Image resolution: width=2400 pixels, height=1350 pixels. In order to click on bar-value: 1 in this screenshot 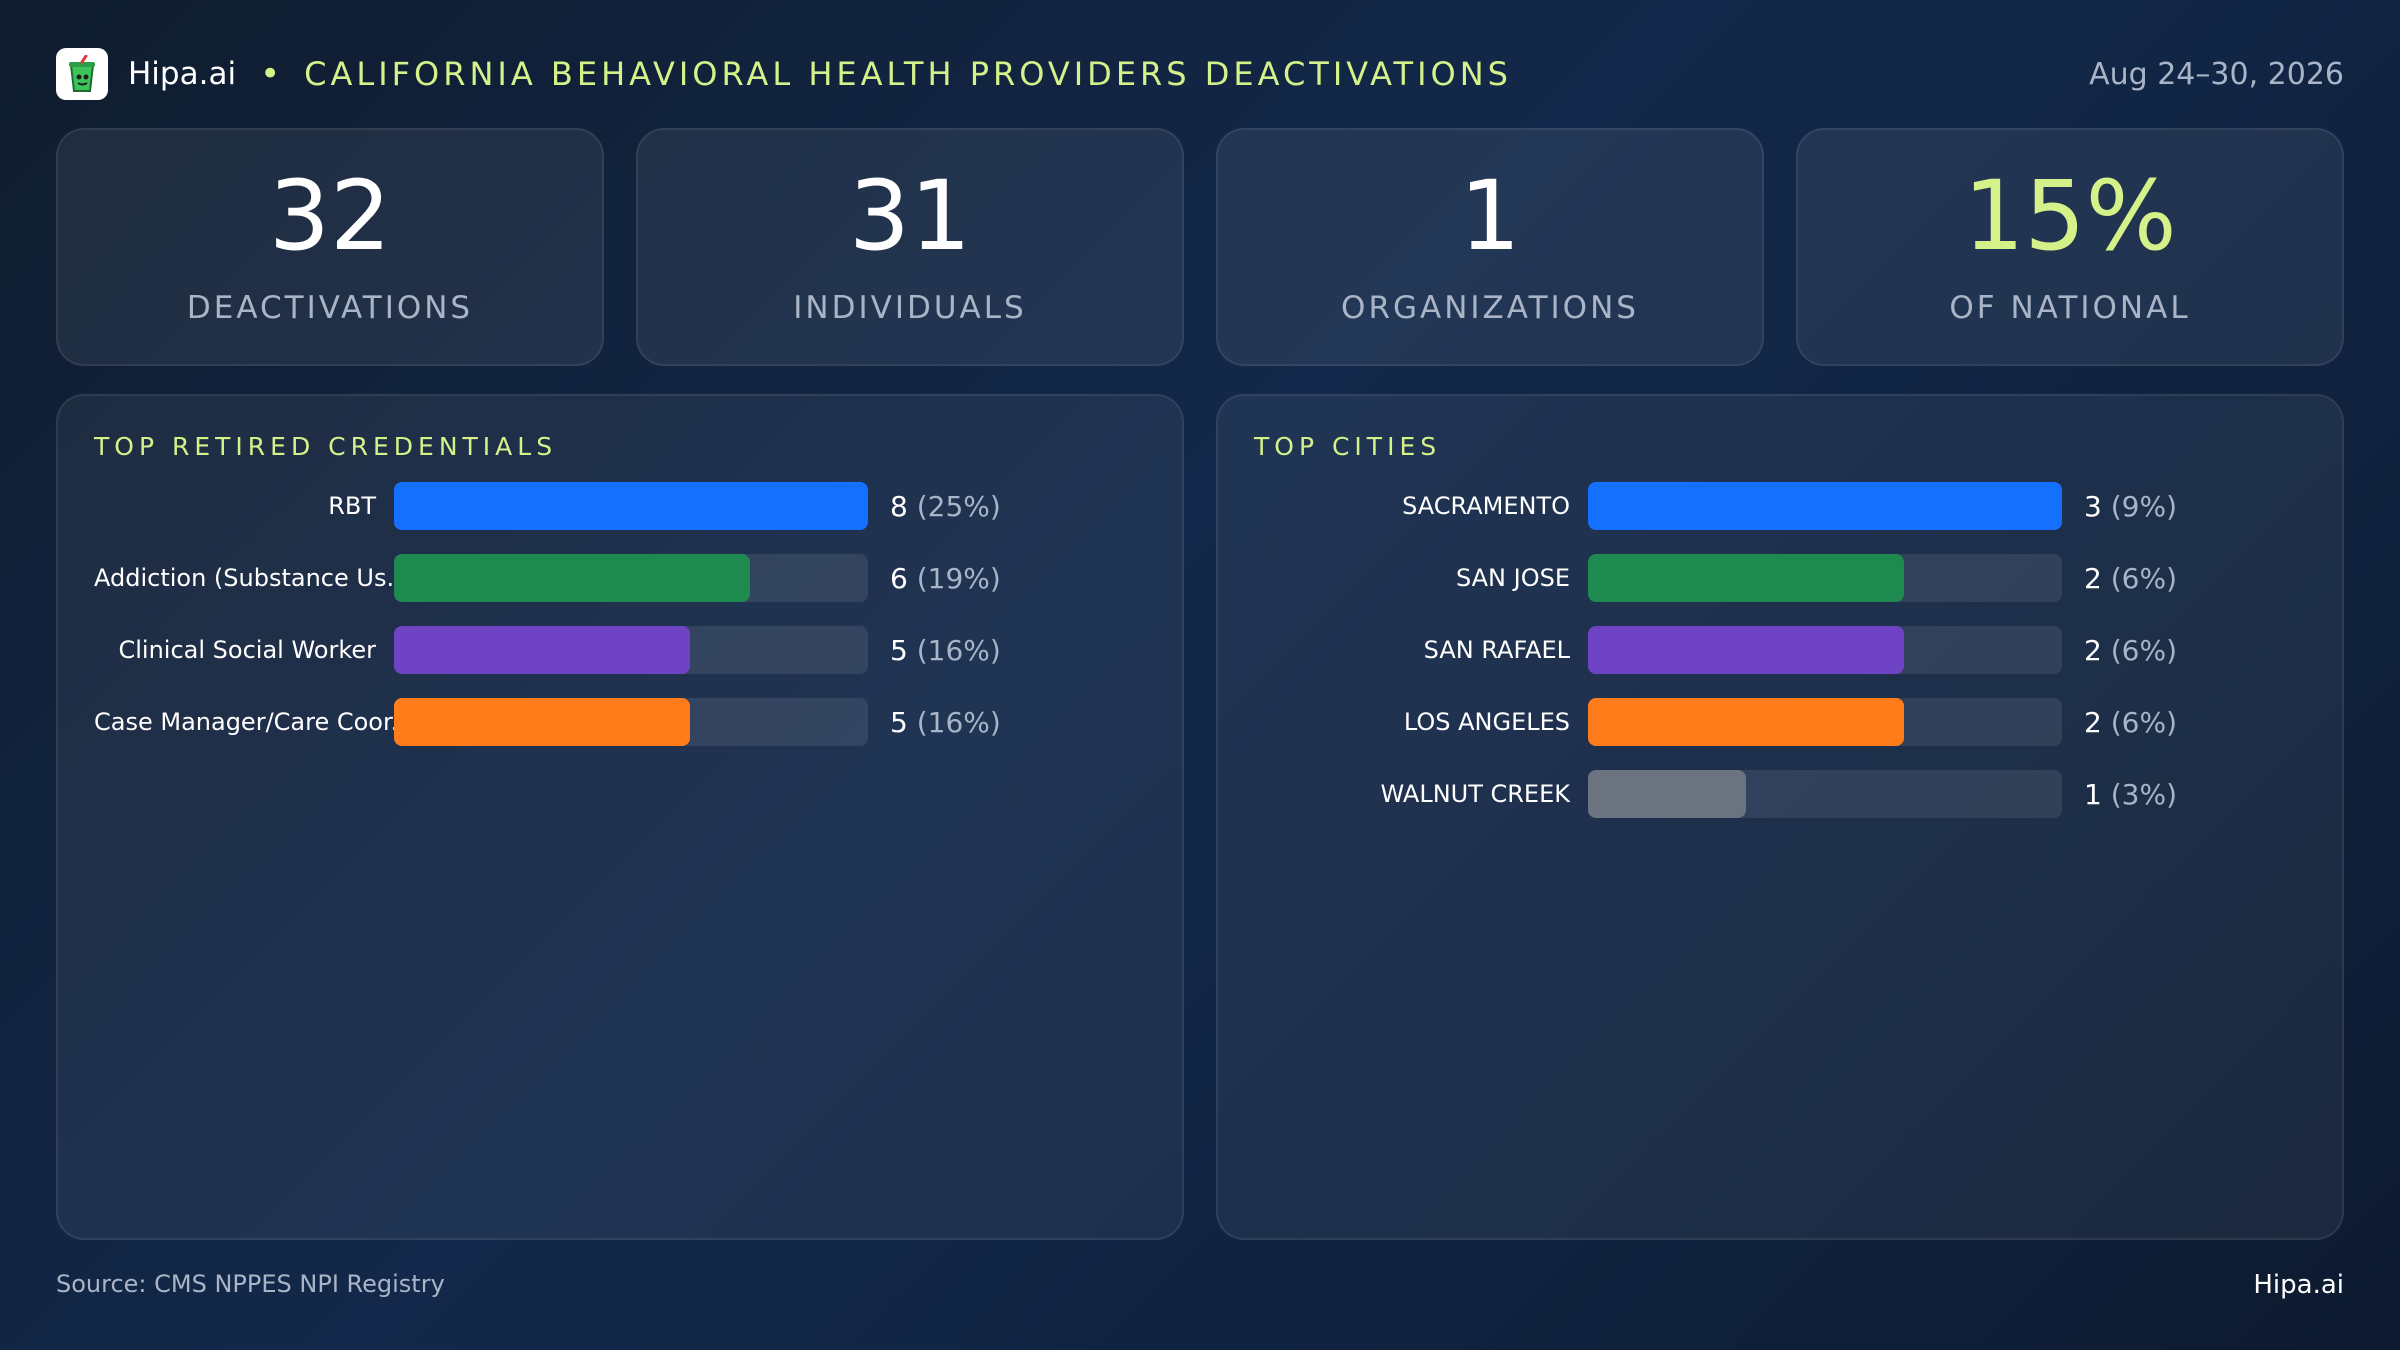, I will do `click(2093, 794)`.